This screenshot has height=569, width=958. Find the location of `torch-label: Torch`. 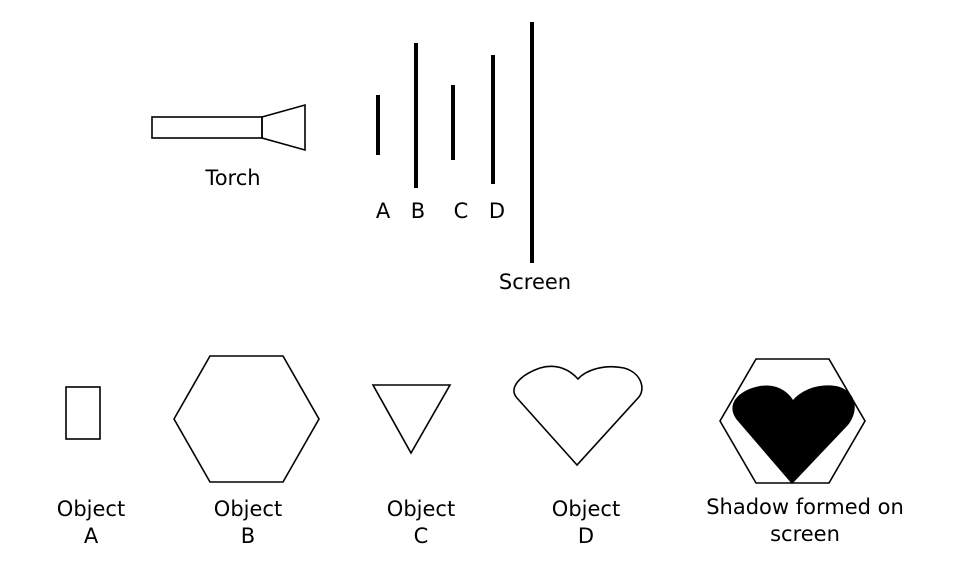

torch-label: Torch is located at coordinates (233, 178).